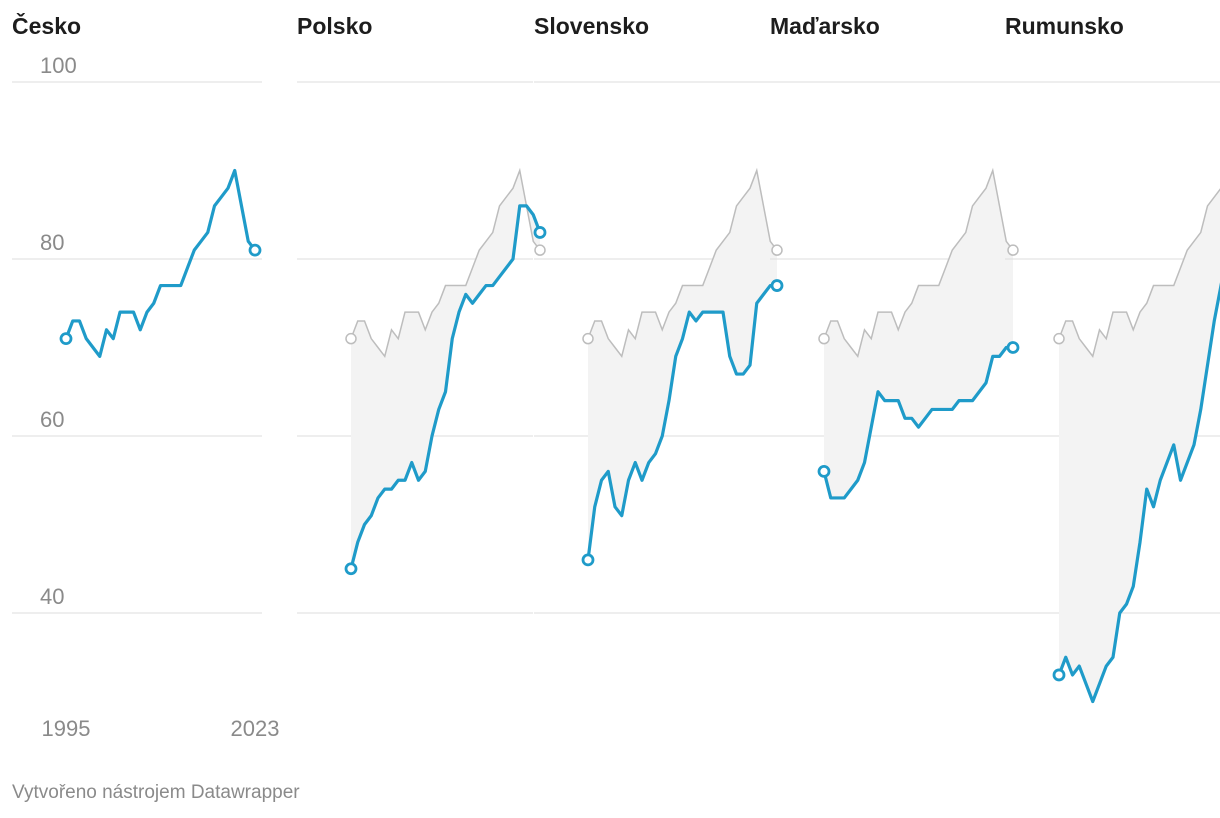 The width and height of the screenshot is (1220, 818). What do you see at coordinates (255, 728) in the screenshot?
I see `x-tick-label: 2023` at bounding box center [255, 728].